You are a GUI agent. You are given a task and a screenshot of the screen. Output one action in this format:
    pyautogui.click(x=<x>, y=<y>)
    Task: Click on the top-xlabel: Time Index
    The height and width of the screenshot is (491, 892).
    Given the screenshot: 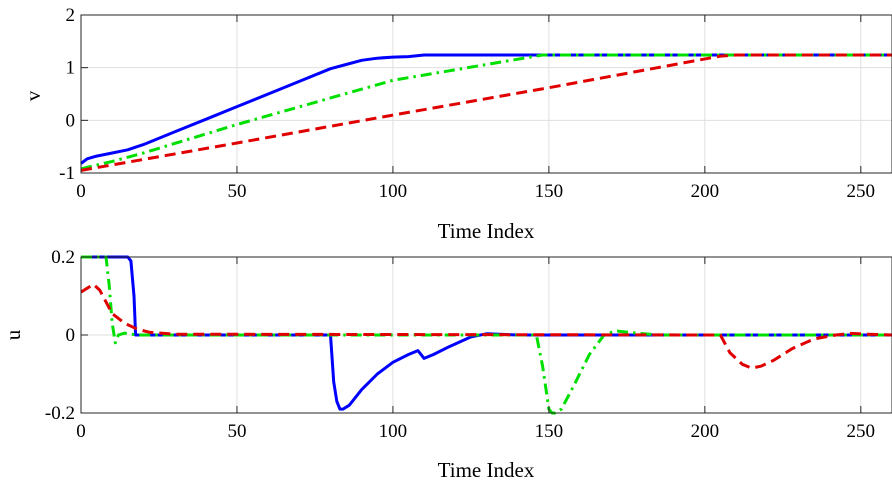 What is the action you would take?
    pyautogui.click(x=486, y=231)
    